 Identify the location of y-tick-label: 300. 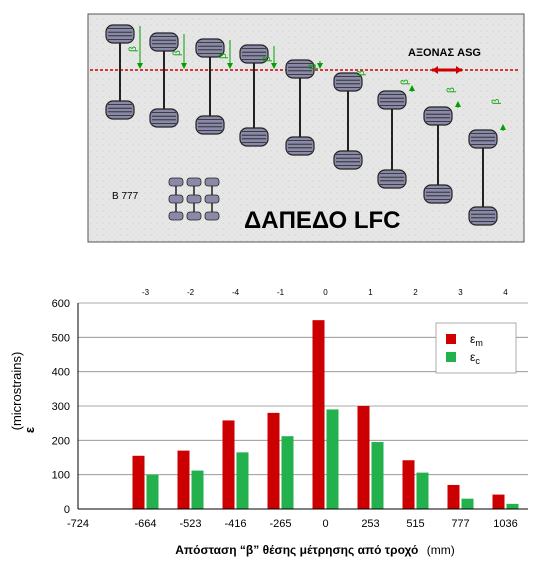
(61, 407).